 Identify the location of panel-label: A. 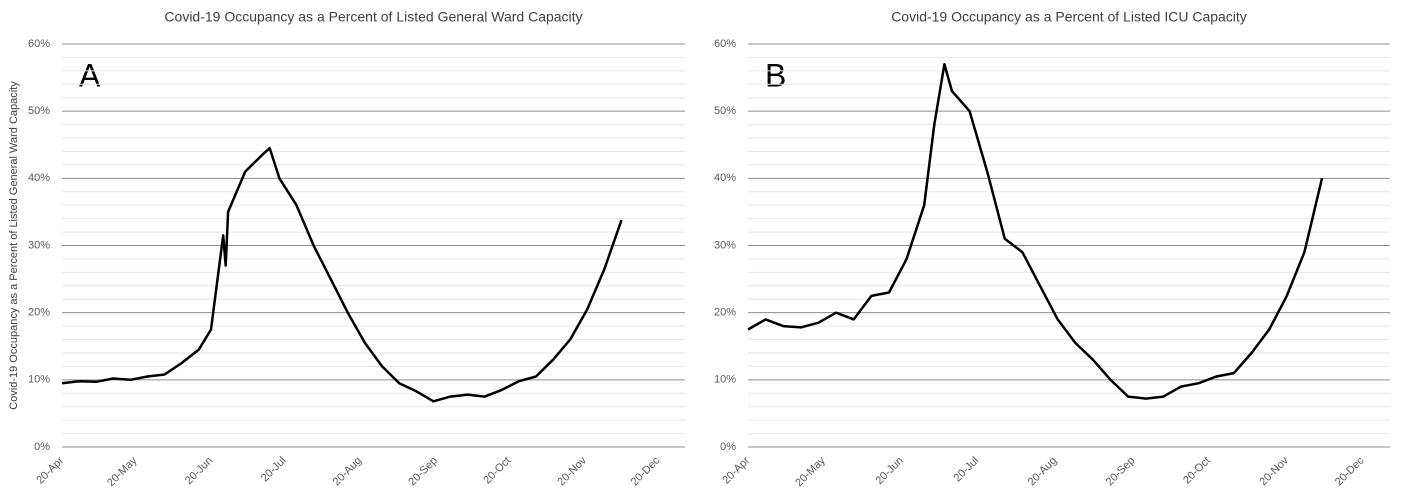
(90, 75).